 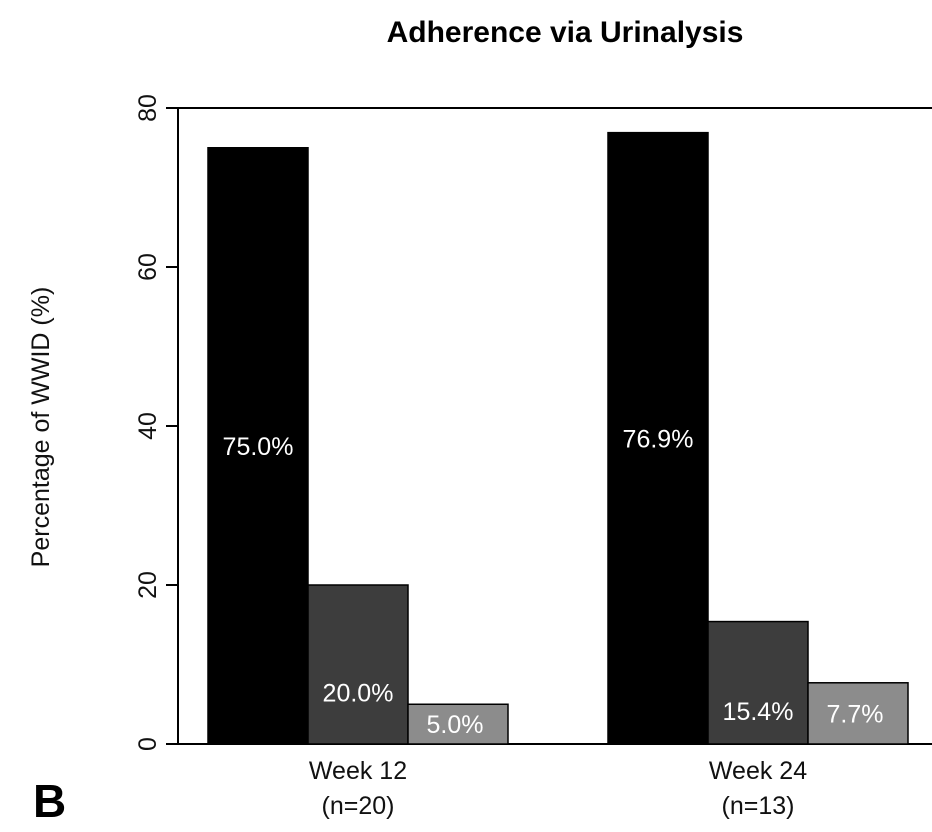 I want to click on bar-value-label: 75.0%, so click(x=258, y=447).